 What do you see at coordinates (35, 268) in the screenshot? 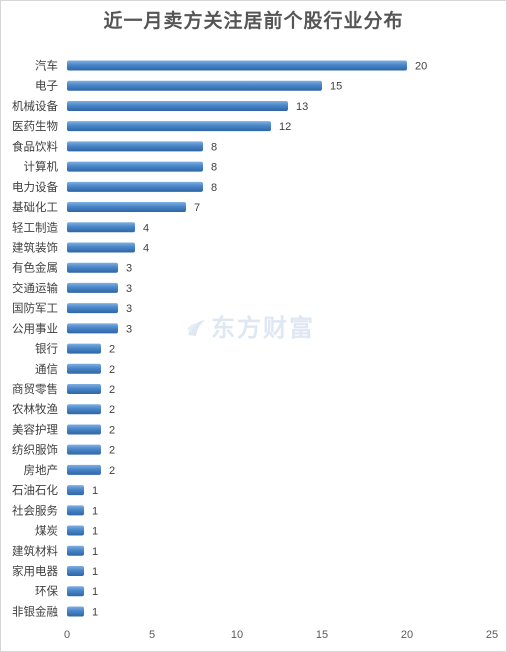
I see `category-label: 有色金属` at bounding box center [35, 268].